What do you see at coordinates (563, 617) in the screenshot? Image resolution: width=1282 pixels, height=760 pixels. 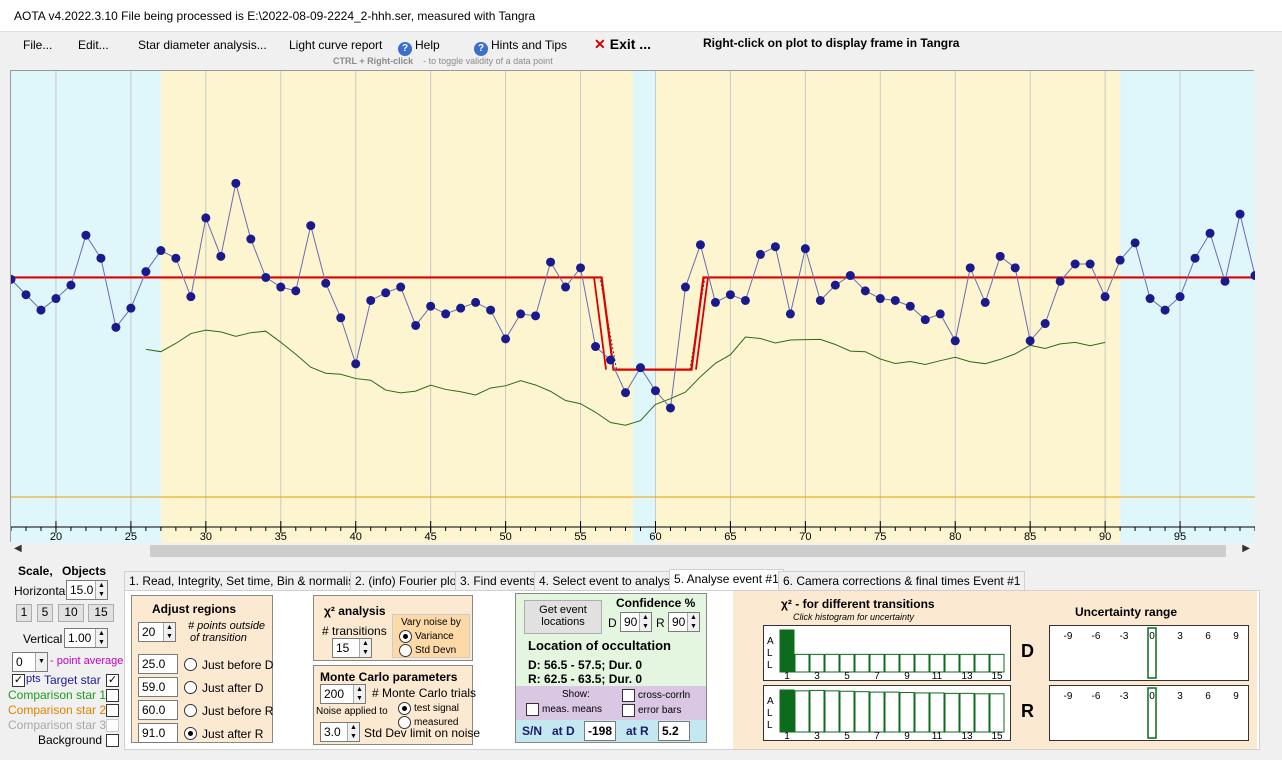 I see `get-event-locations-button: Get event locations` at bounding box center [563, 617].